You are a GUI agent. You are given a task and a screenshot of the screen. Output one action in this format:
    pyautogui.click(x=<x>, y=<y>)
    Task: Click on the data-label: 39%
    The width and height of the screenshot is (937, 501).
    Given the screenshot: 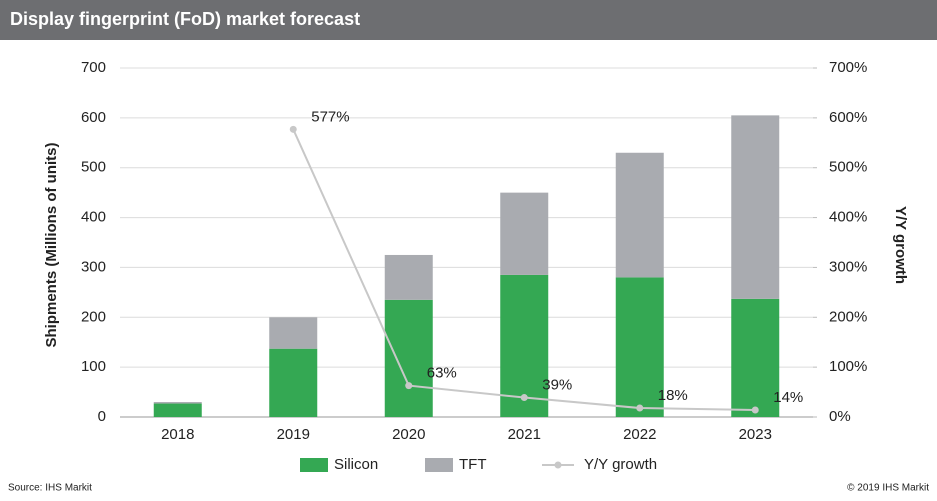 What is the action you would take?
    pyautogui.click(x=557, y=385)
    